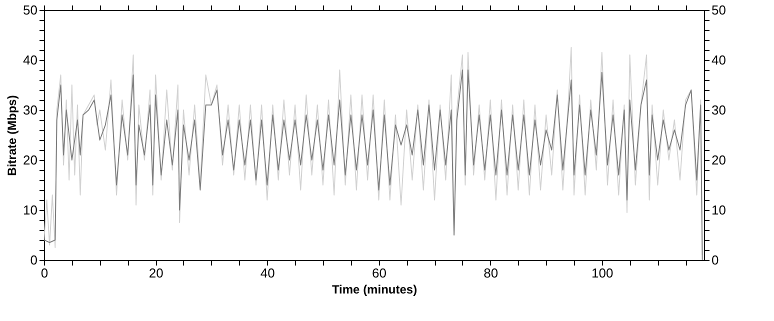 This screenshot has width=774, height=321. What do you see at coordinates (12, 135) in the screenshot?
I see `y-axis-title: Bitrate (Mbps)` at bounding box center [12, 135].